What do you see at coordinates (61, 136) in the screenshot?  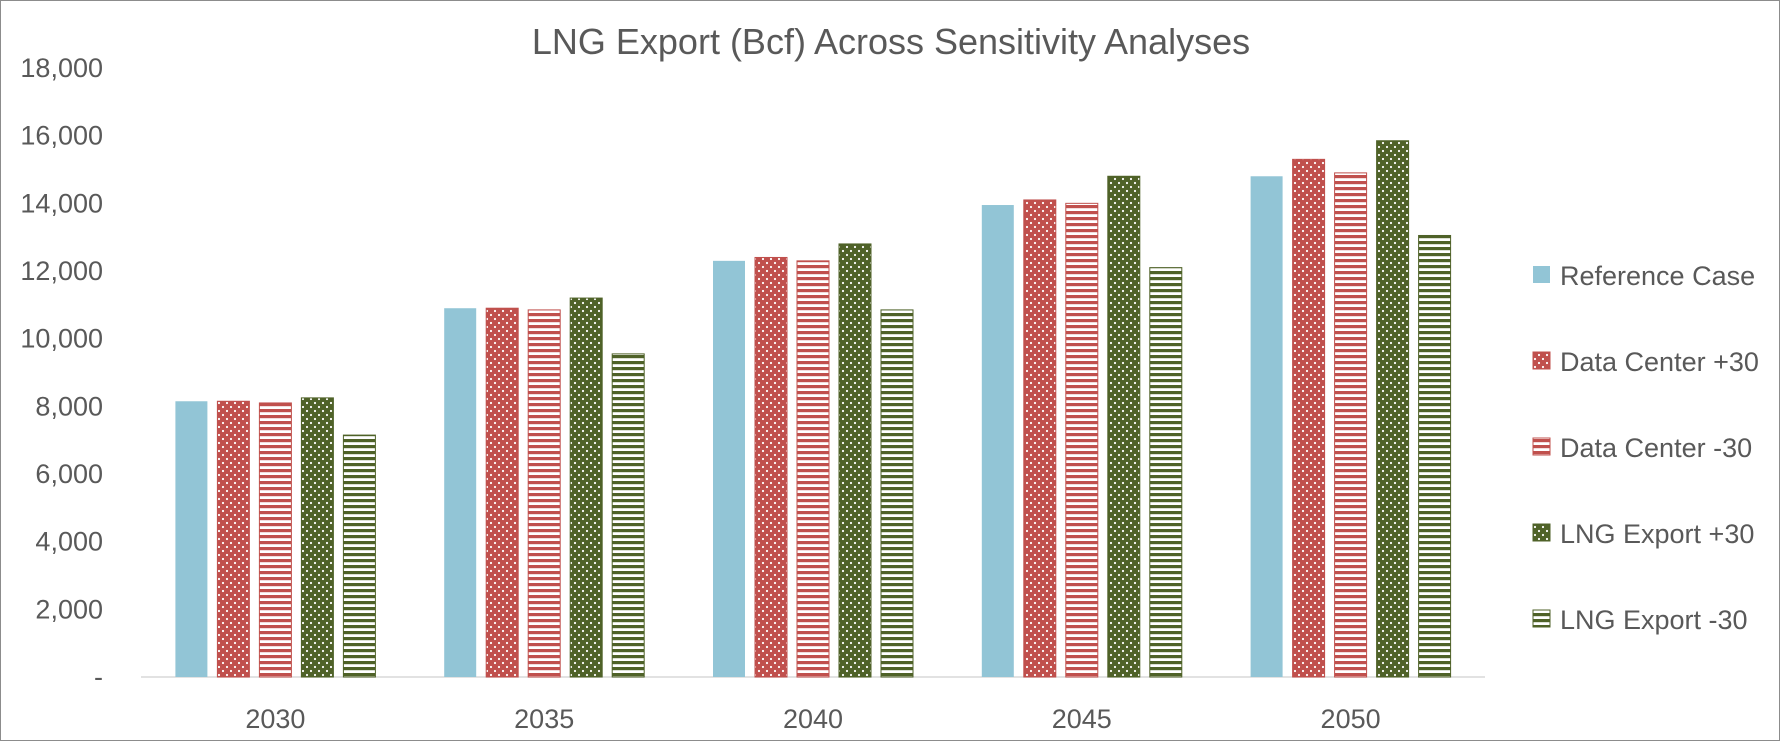 I see `y-tick-label: 16,000` at bounding box center [61, 136].